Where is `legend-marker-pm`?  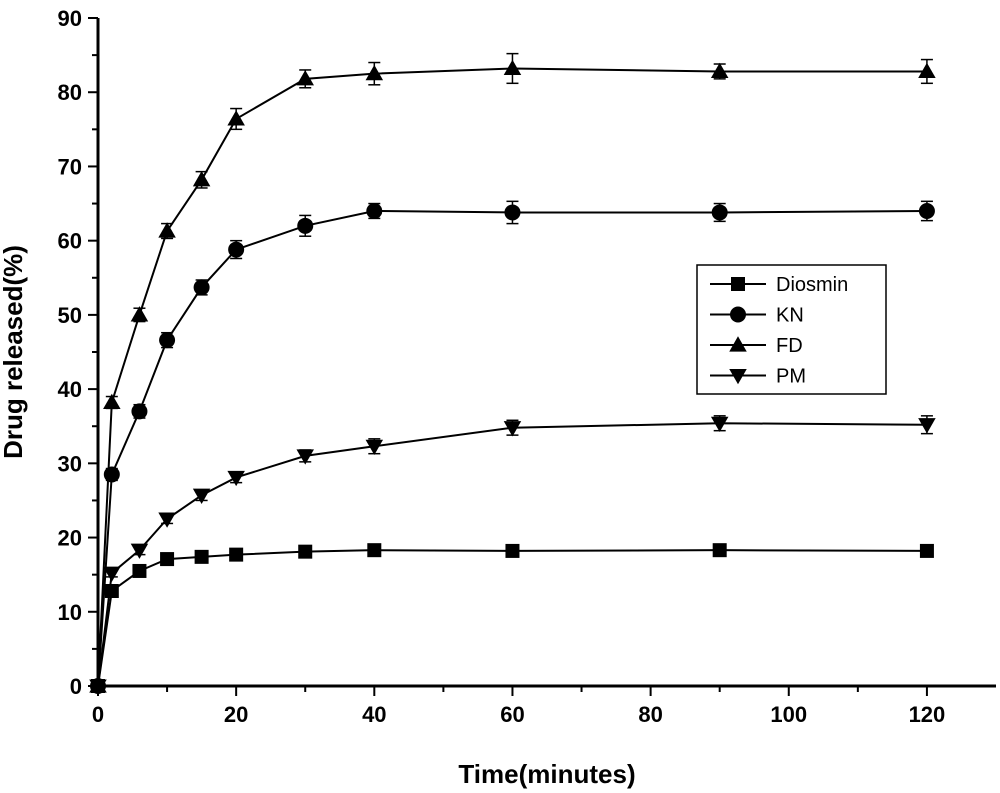
legend-marker-pm is located at coordinates (738, 376).